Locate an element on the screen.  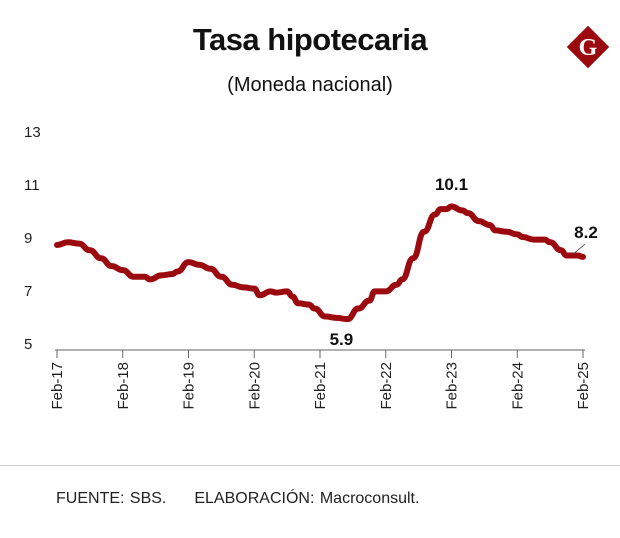
x-tick-label: Feb-21 is located at coordinates (320, 386).